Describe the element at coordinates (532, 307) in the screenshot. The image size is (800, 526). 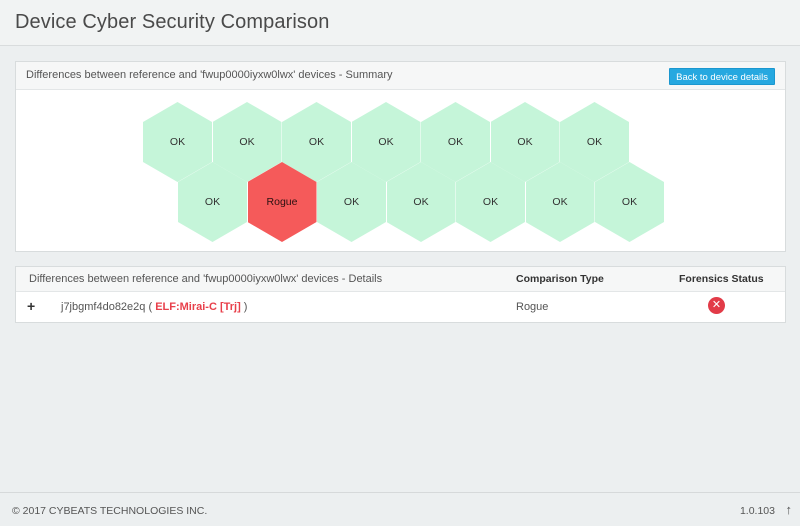
I see `comparison-type-cell: Rogue` at that location.